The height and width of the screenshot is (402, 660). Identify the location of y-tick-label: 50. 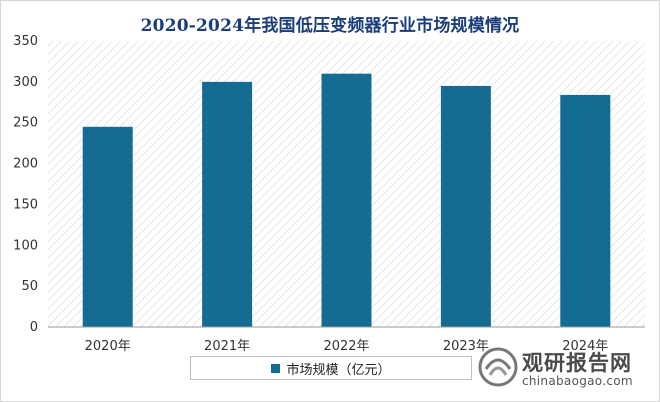
(29, 286).